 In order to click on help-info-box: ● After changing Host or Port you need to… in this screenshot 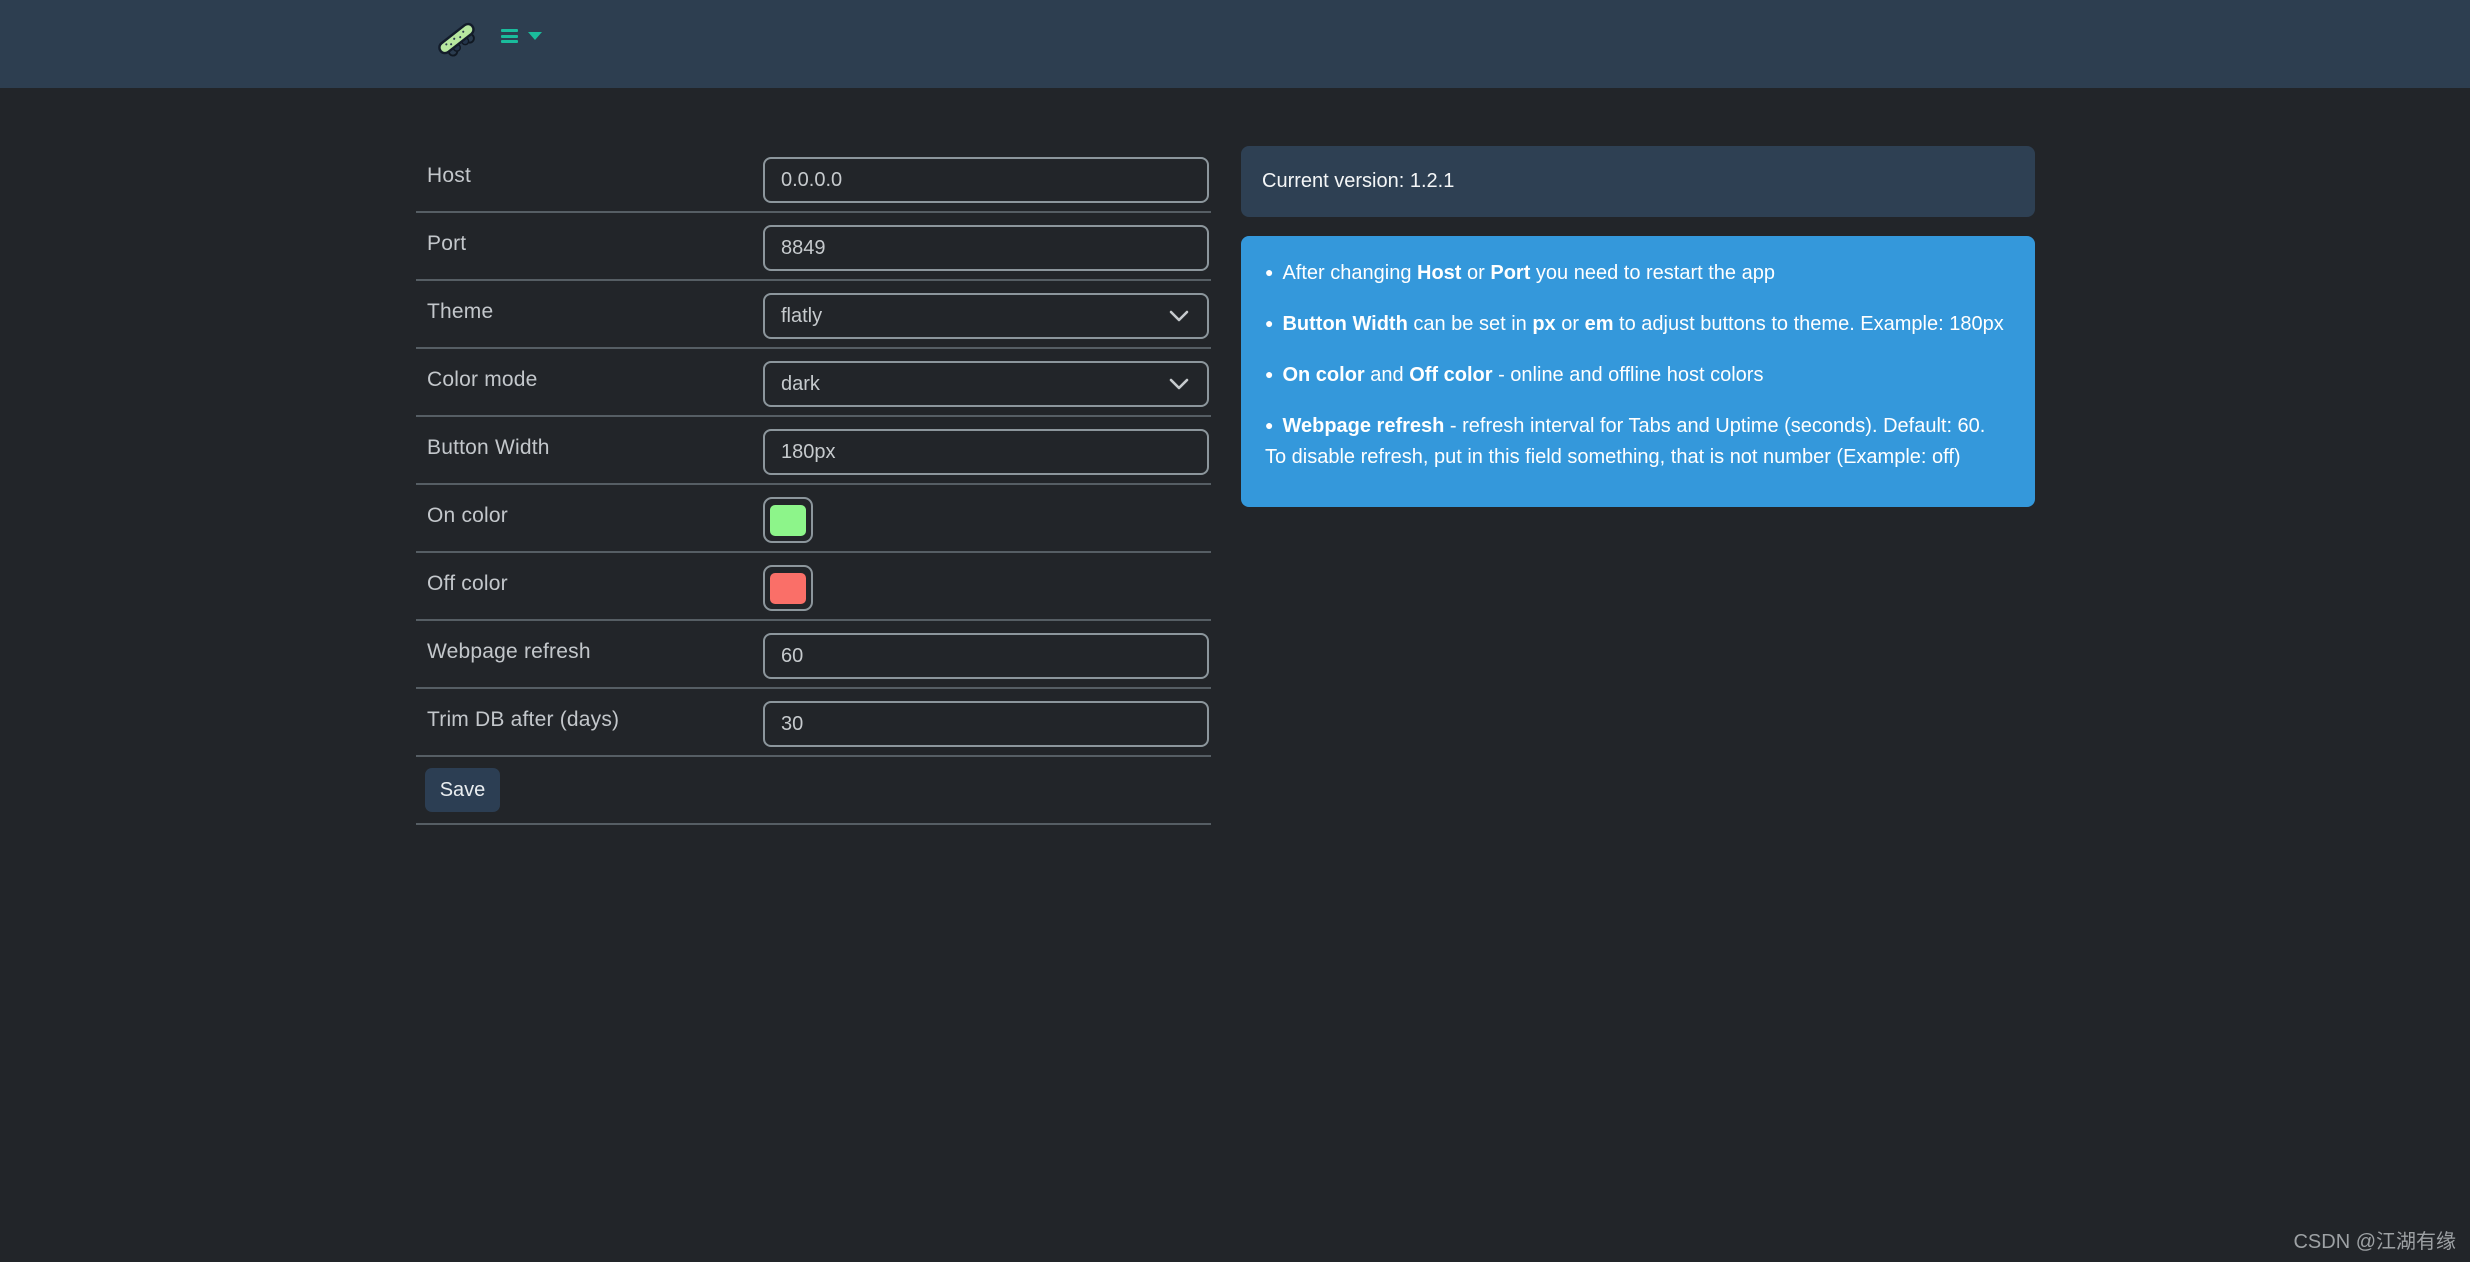, I will do `click(1638, 371)`.